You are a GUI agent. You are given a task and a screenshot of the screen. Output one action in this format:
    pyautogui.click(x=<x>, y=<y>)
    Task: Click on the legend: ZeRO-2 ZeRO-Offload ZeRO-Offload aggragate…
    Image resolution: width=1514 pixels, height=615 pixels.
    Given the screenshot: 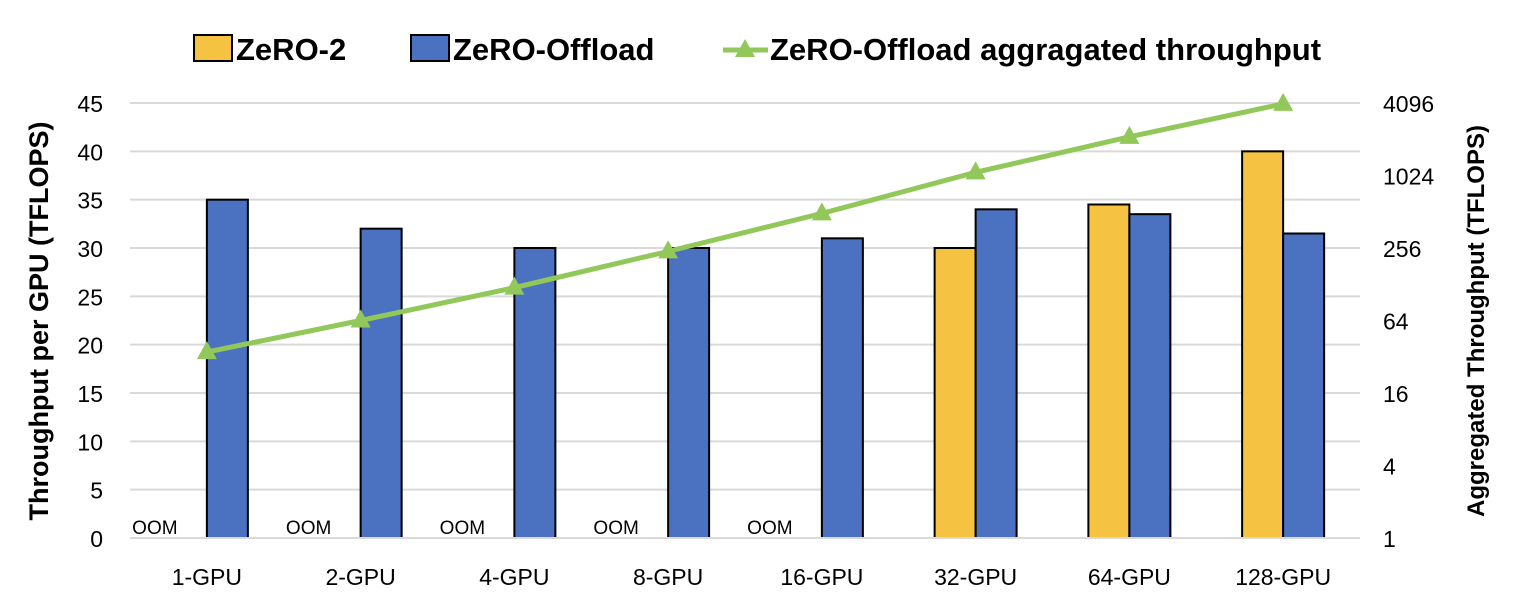 What is the action you would take?
    pyautogui.click(x=757, y=49)
    